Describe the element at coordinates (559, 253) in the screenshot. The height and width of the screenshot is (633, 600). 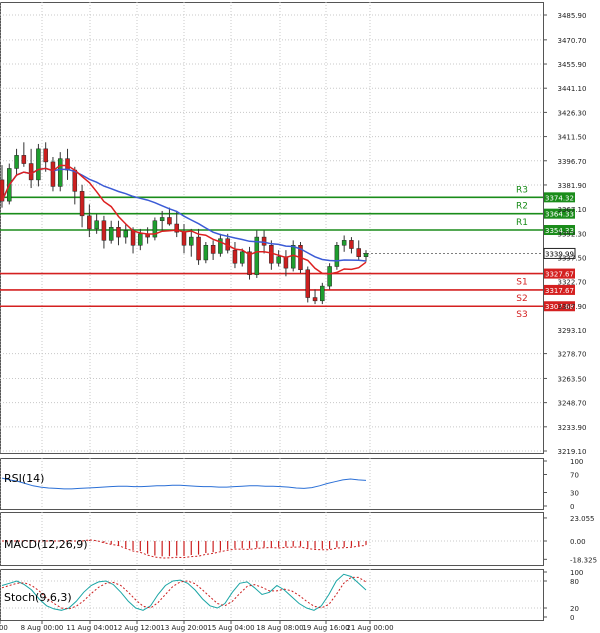
I see `last-price-tag` at that location.